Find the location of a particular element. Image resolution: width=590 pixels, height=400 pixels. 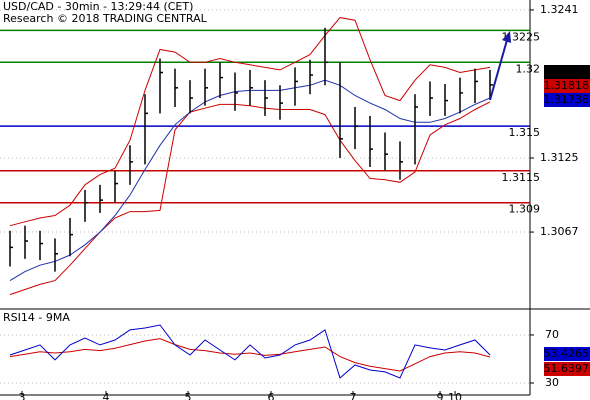

arrow-head is located at coordinates (506, 37).